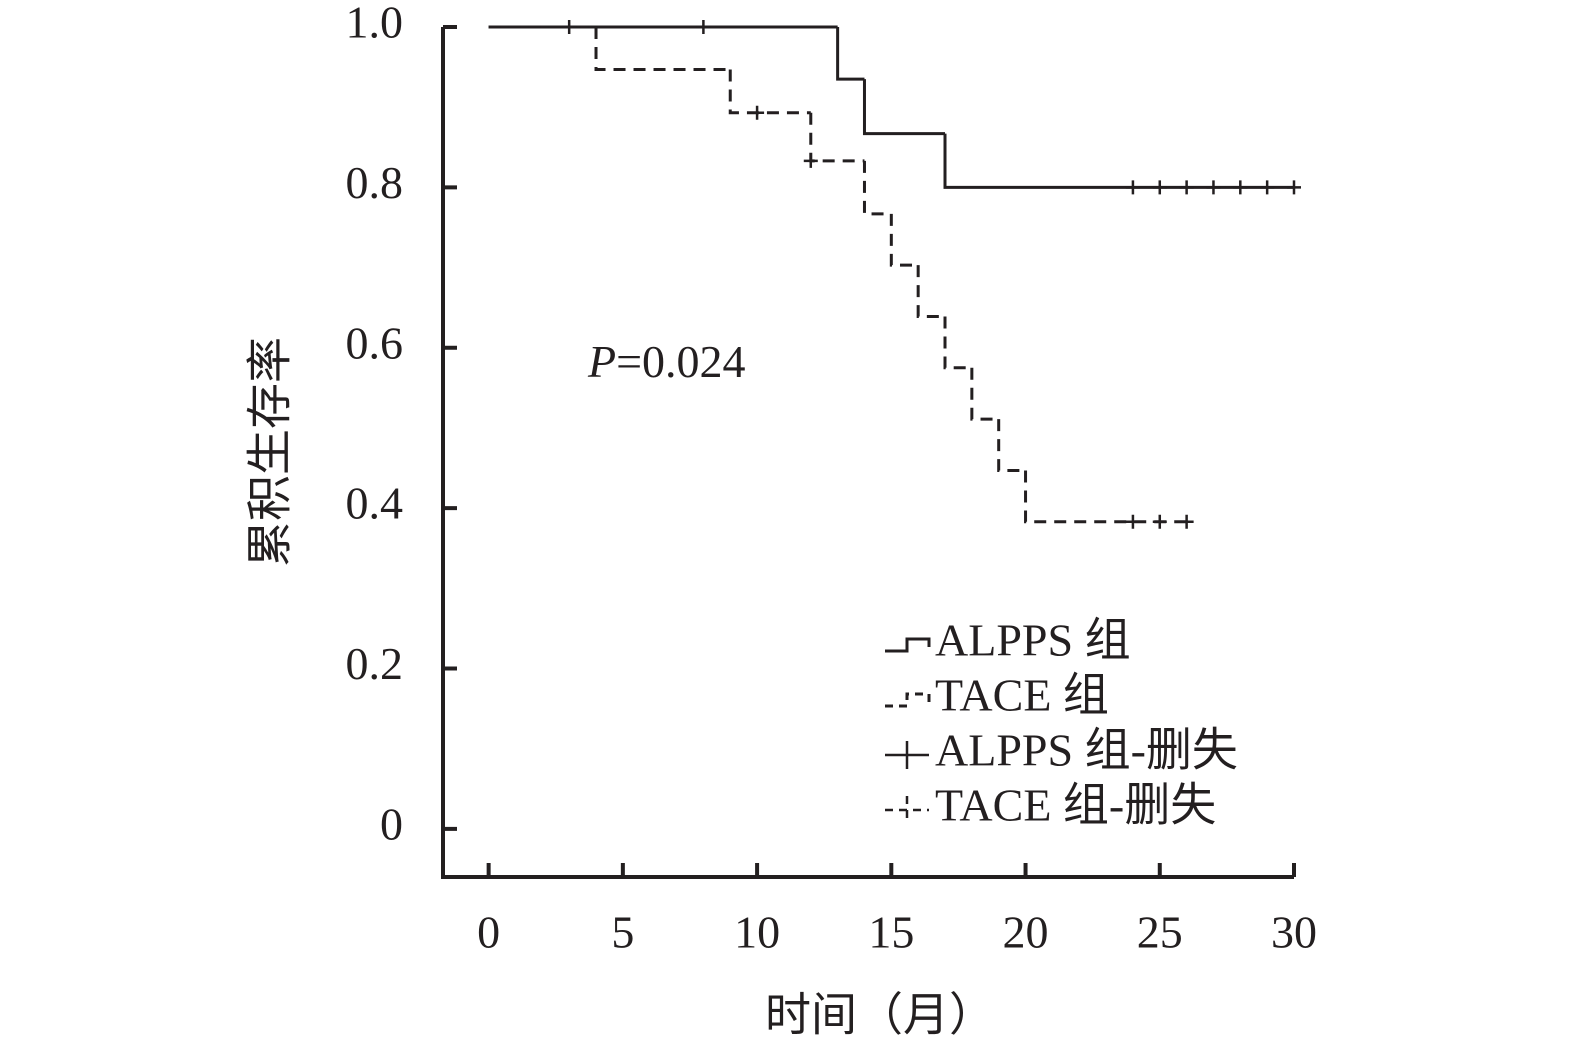  What do you see at coordinates (375, 182) in the screenshot?
I see `y-tick-label: 0.8` at bounding box center [375, 182].